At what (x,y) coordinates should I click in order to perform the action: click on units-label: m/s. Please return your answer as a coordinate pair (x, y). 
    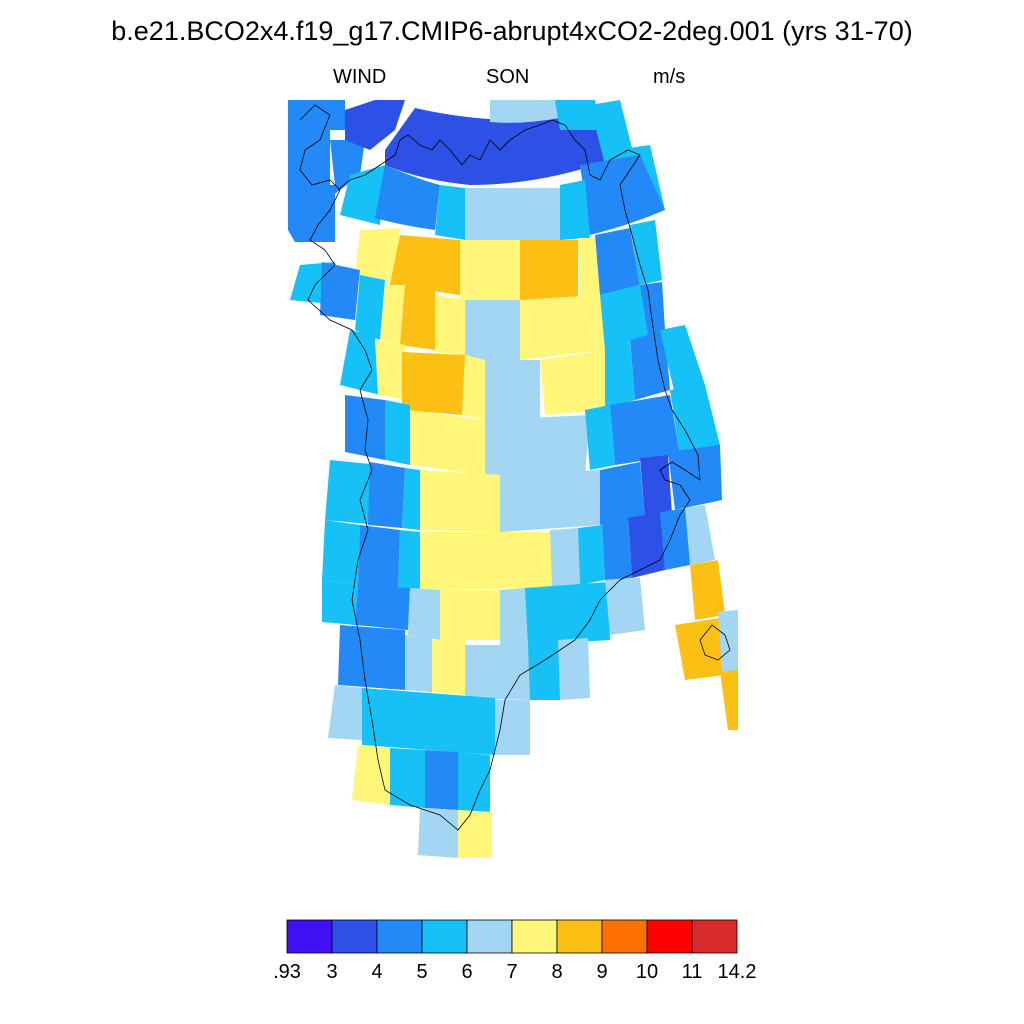
    Looking at the image, I should click on (669, 77).